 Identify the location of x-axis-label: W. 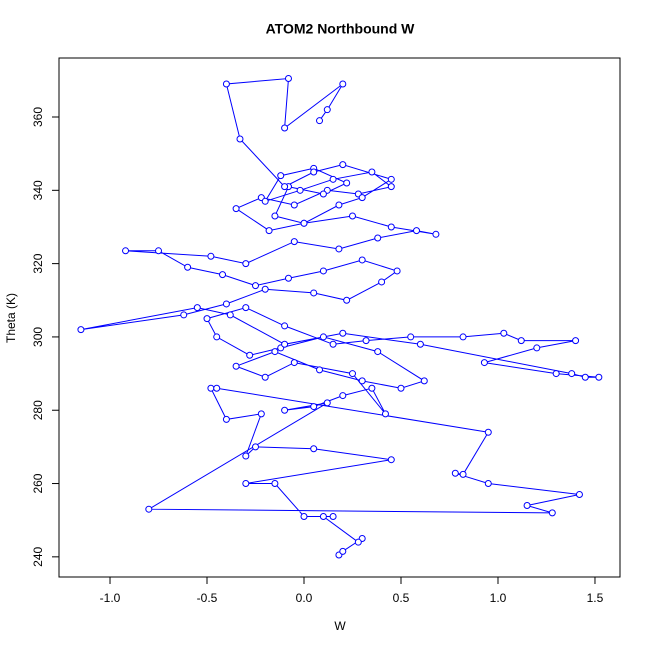
(340, 626).